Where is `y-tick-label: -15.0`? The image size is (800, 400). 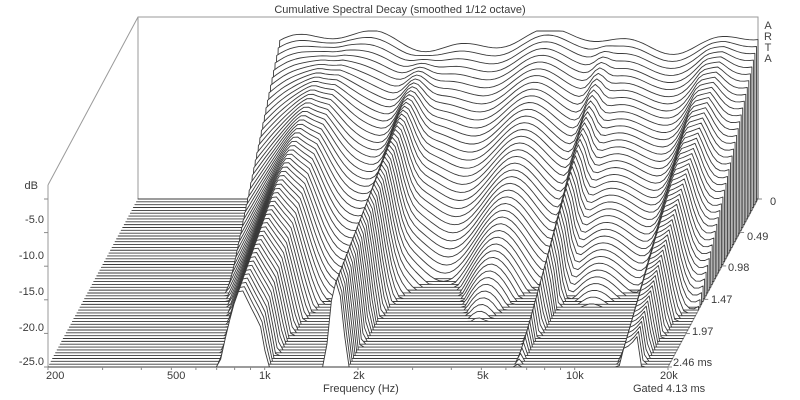
y-tick-label: -15.0 is located at coordinates (31, 292).